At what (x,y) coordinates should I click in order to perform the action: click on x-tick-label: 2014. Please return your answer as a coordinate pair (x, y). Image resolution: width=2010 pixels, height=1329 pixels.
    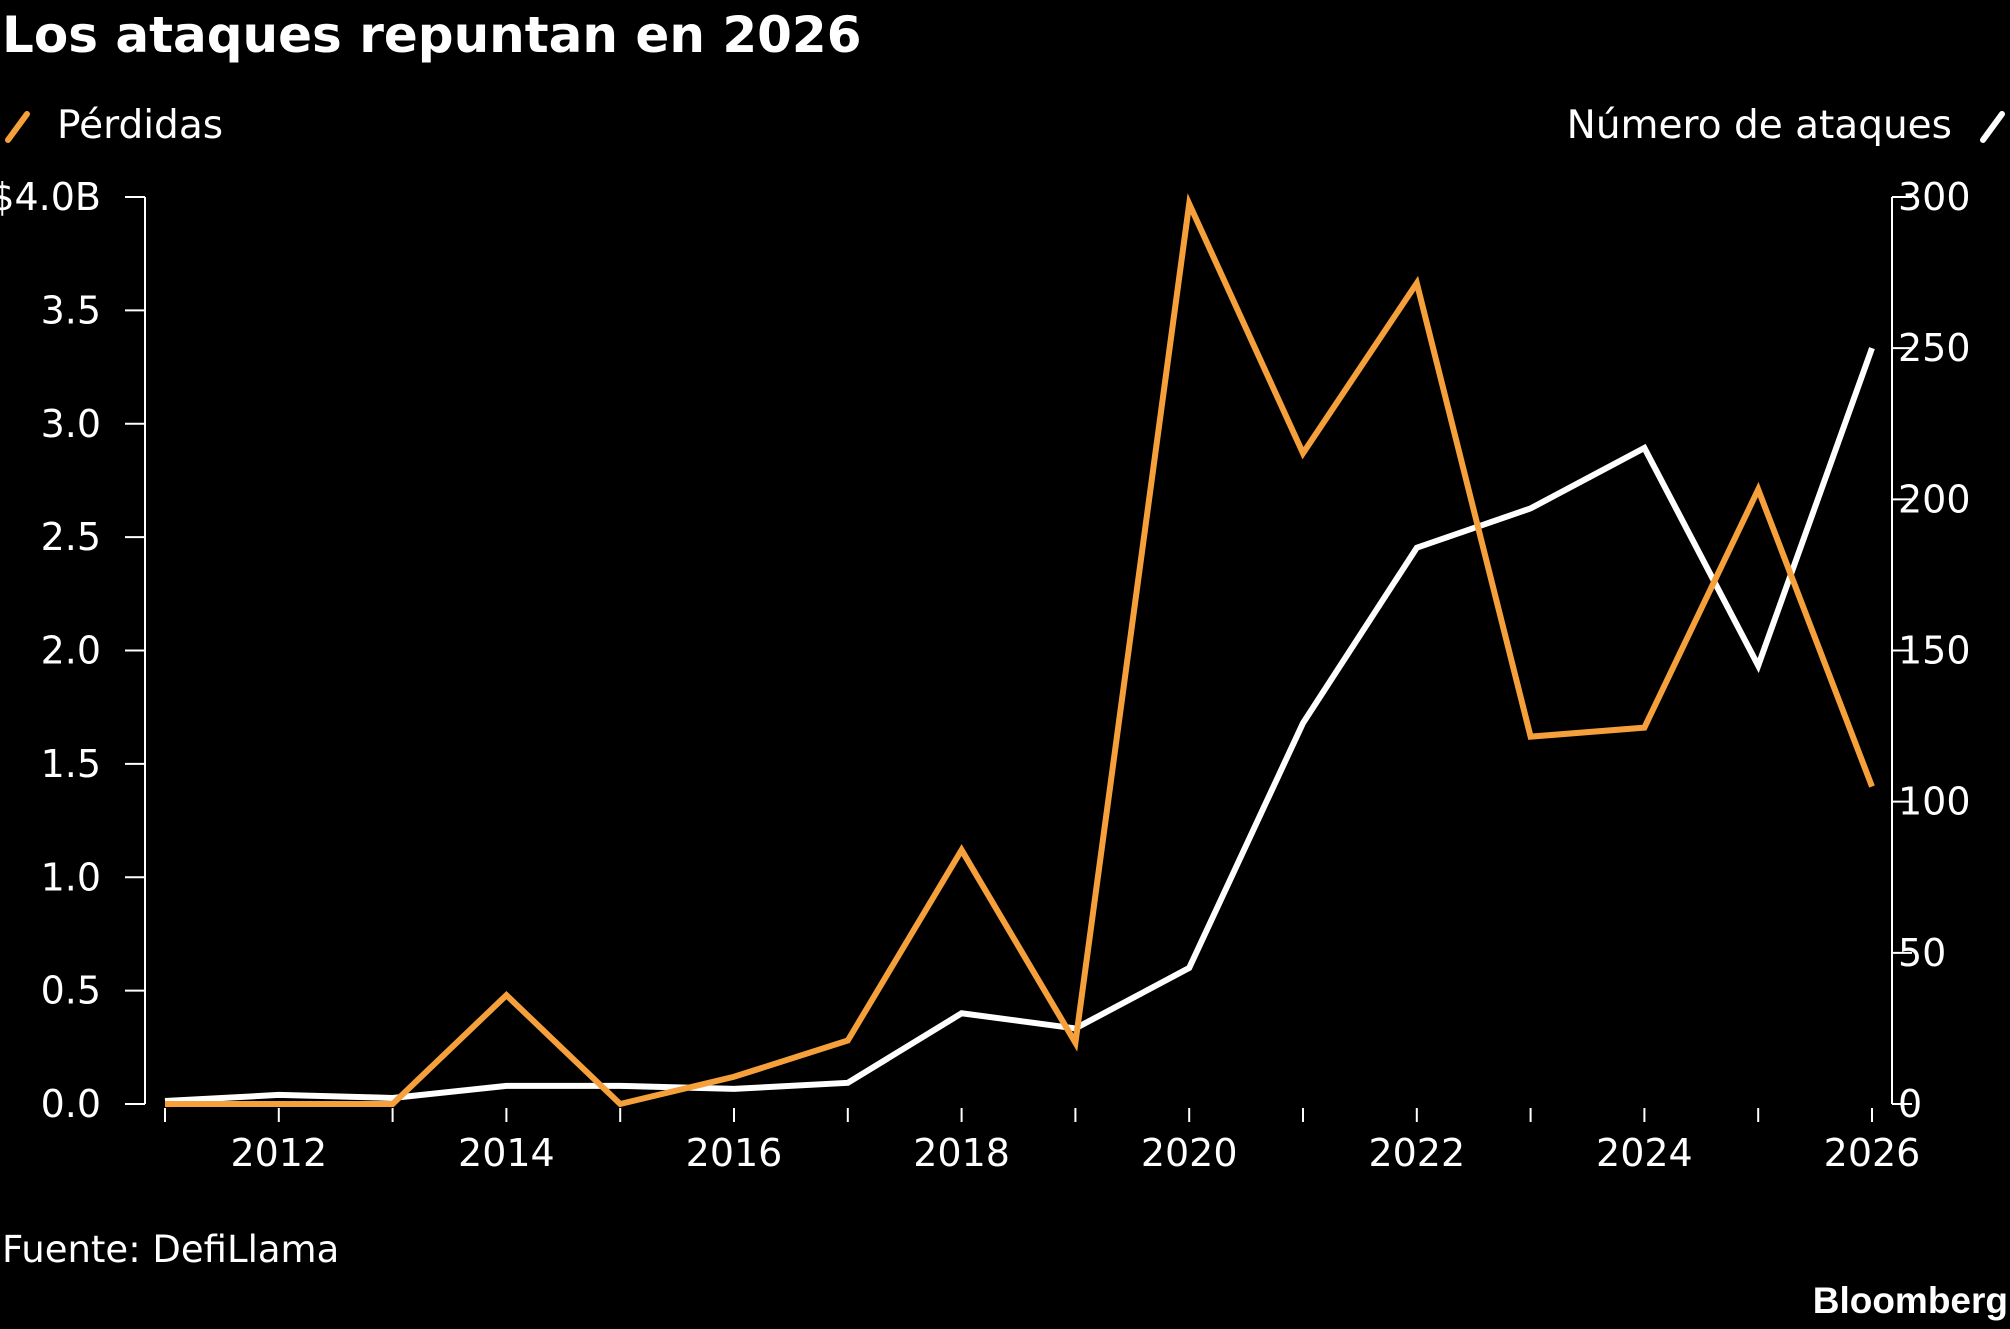
    Looking at the image, I should click on (506, 1153).